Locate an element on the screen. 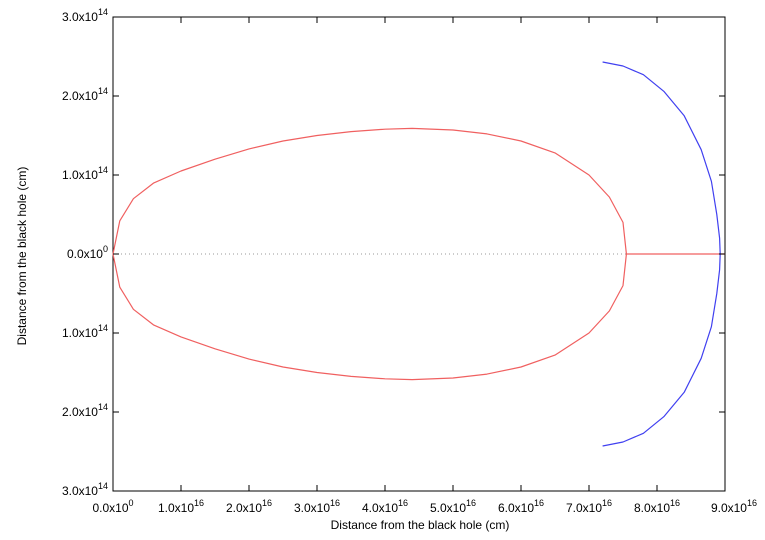 The height and width of the screenshot is (540, 765). x-tick-label: 7.0x10¹⁶ is located at coordinates (589, 506).